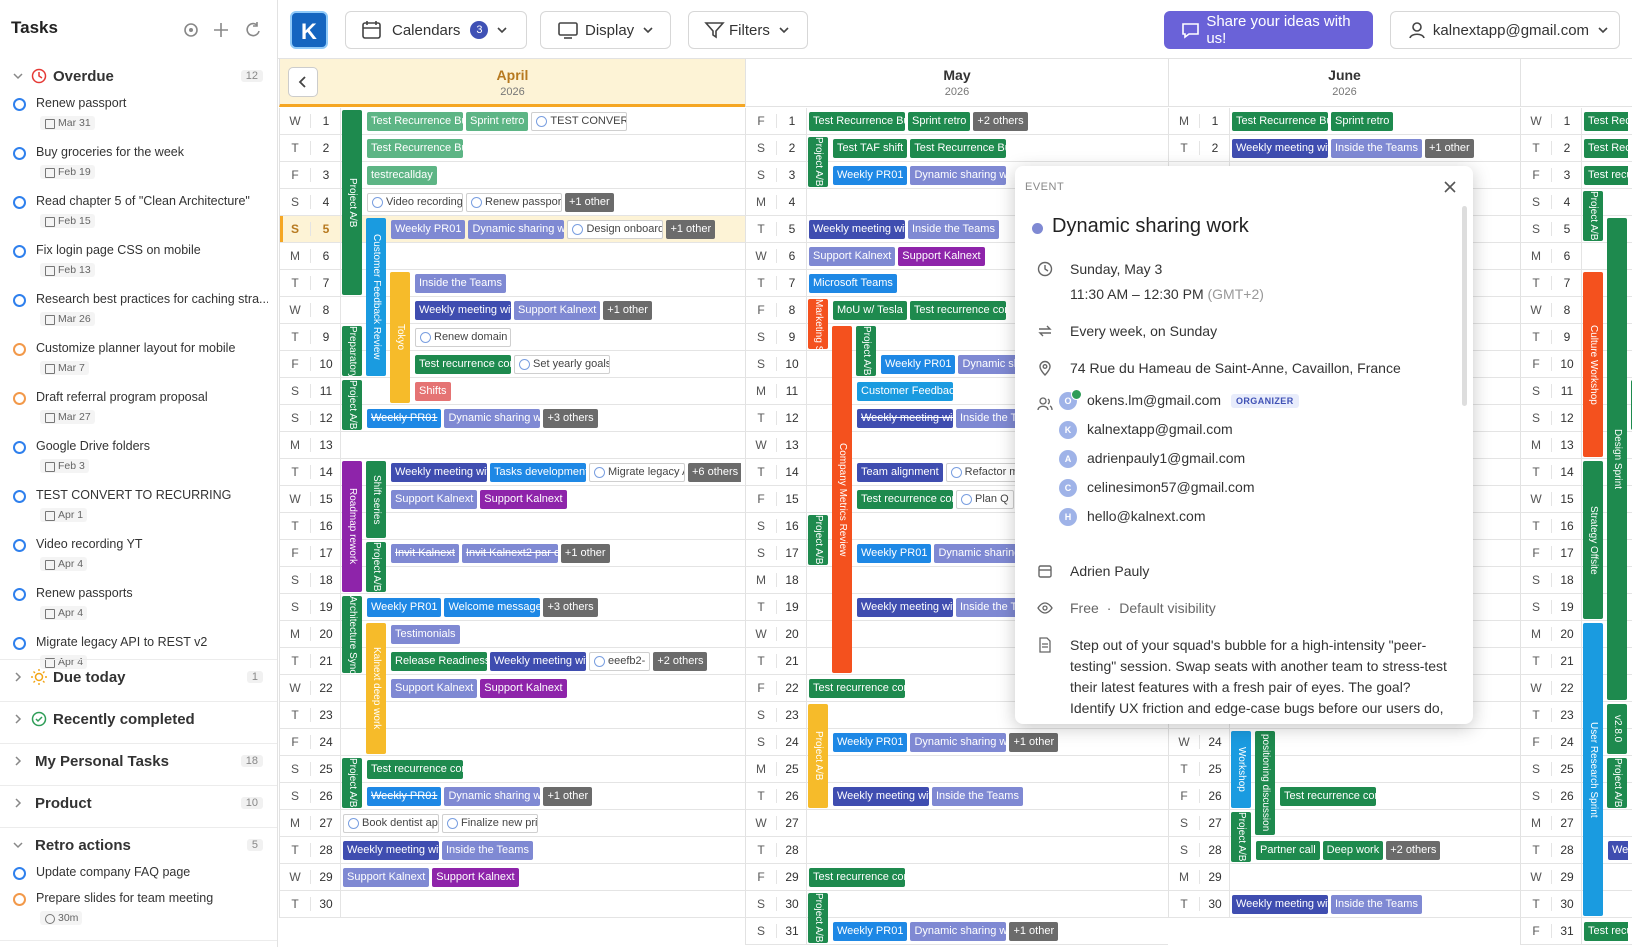 The image size is (1632, 947). I want to click on event-chip: Release Readiness, so click(439, 661).